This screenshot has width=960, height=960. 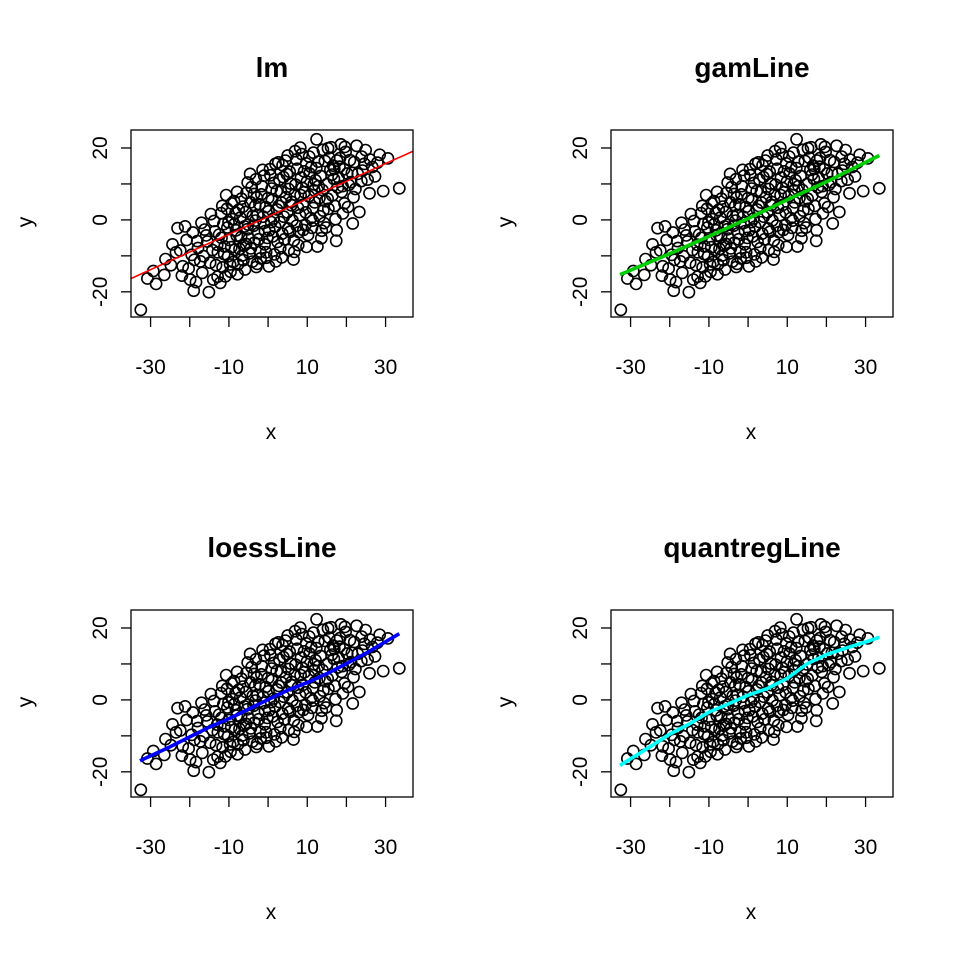 I want to click on x-tick-label: 30, so click(x=385, y=367).